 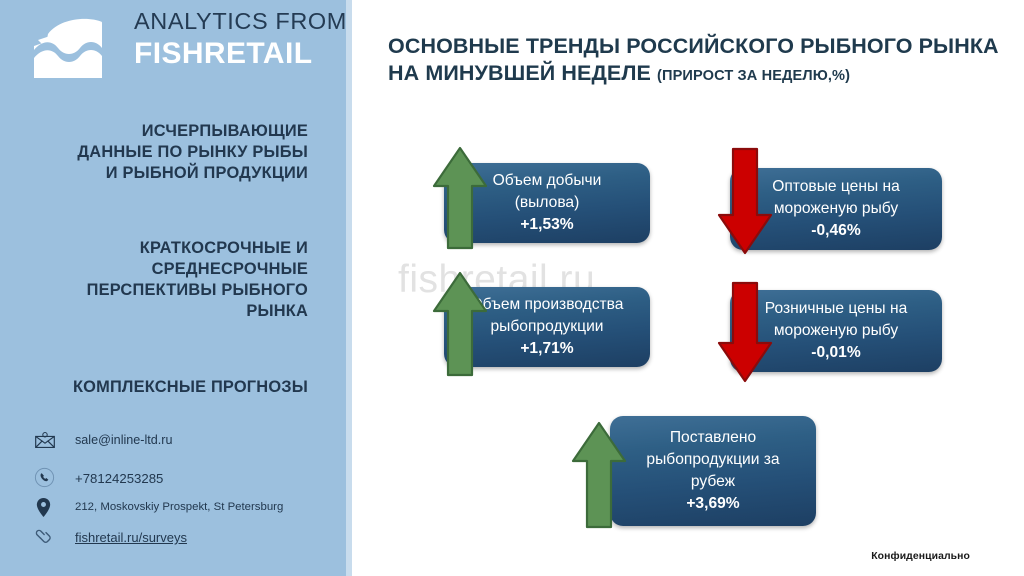 What do you see at coordinates (713, 471) in the screenshot?
I see `card-export-supply-box: Поставлено рыбопродукции за рубеж +3,69%` at bounding box center [713, 471].